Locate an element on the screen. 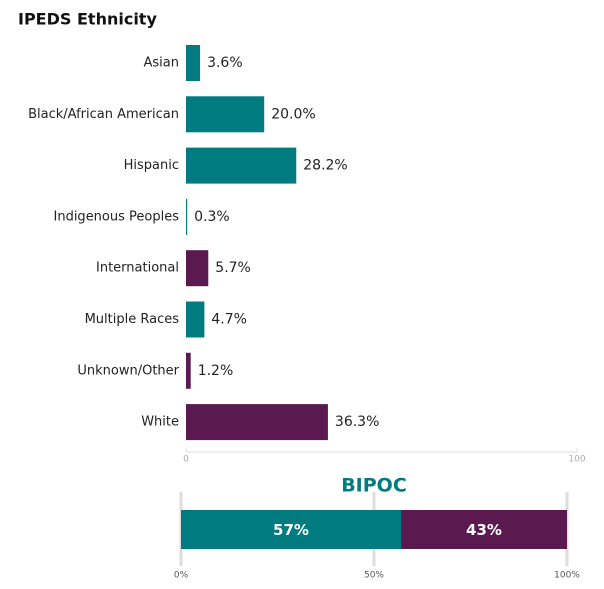 The height and width of the screenshot is (589, 604). category-label: Black/African American is located at coordinates (103, 114).